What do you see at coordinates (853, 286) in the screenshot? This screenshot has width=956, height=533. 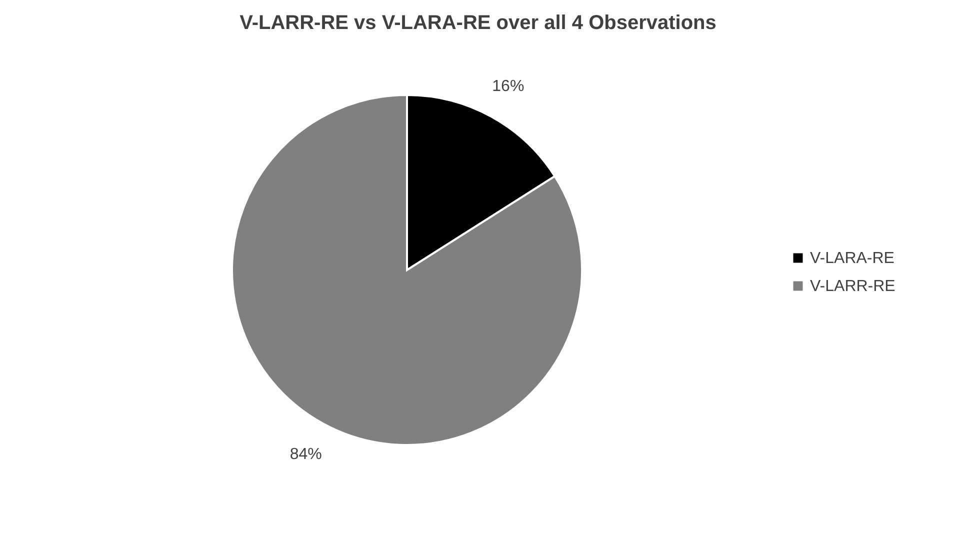 I see `legend-label: V-LARR-RE` at bounding box center [853, 286].